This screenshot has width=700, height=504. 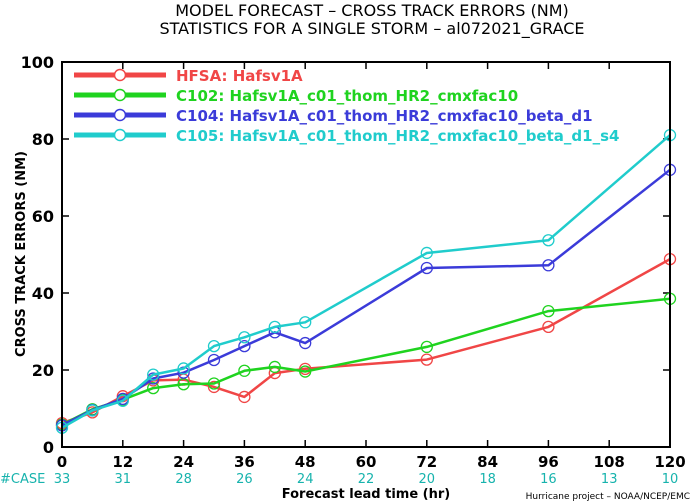 What do you see at coordinates (43, 216) in the screenshot?
I see `y-tick-label: 60` at bounding box center [43, 216].